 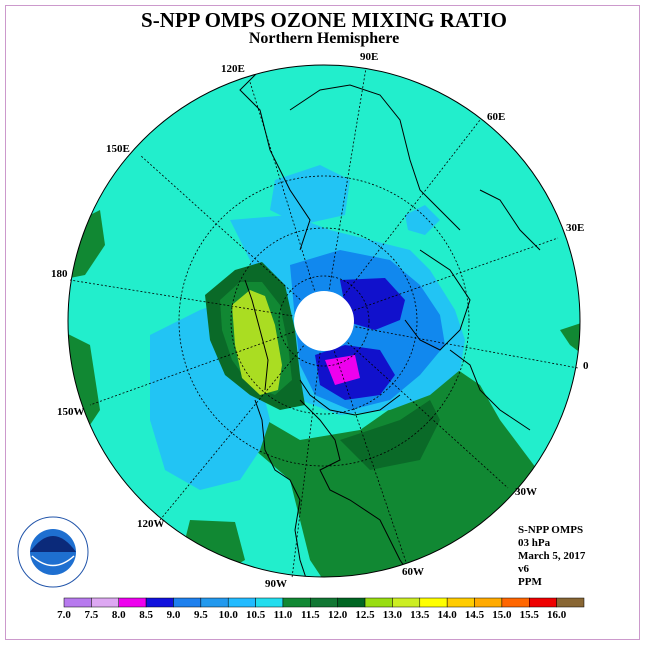 I want to click on meridian-150e, so click(x=232, y=238).